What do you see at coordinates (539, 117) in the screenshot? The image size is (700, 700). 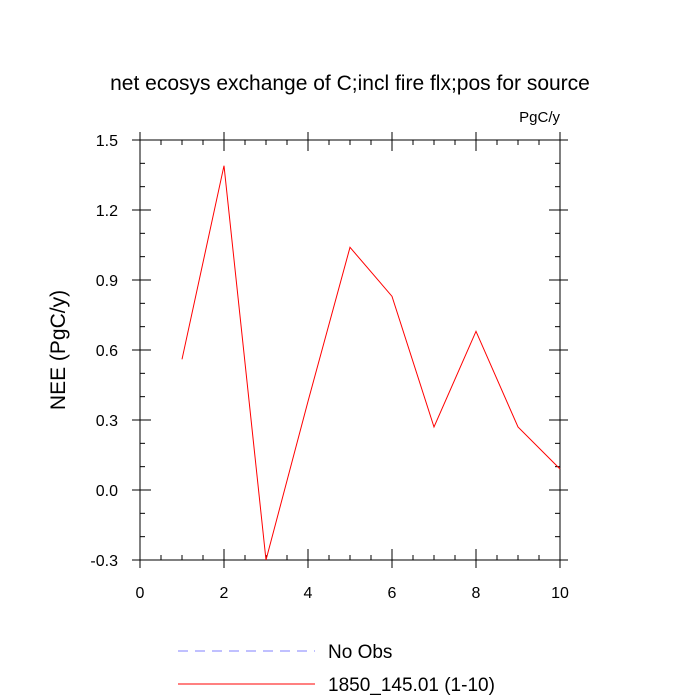 I see `units-label: PgC/y` at bounding box center [539, 117].